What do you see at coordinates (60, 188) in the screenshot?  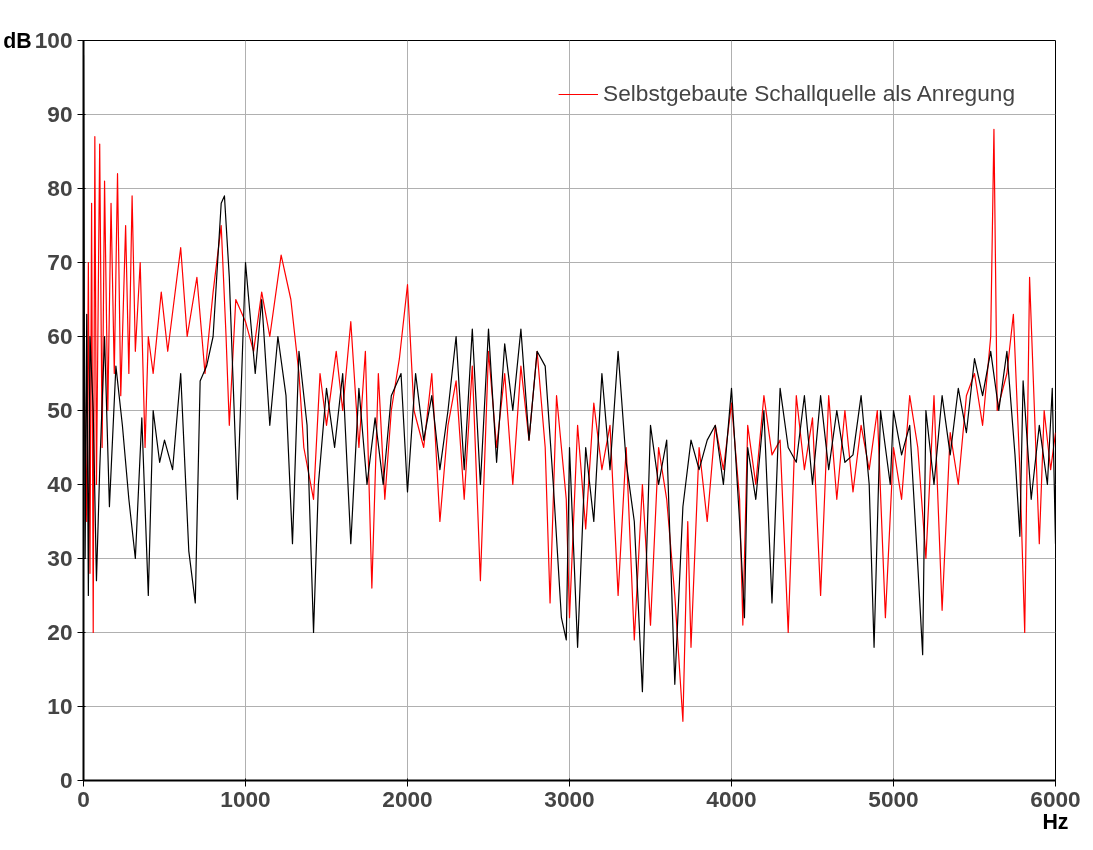 I see `y-tick-label: 80` at bounding box center [60, 188].